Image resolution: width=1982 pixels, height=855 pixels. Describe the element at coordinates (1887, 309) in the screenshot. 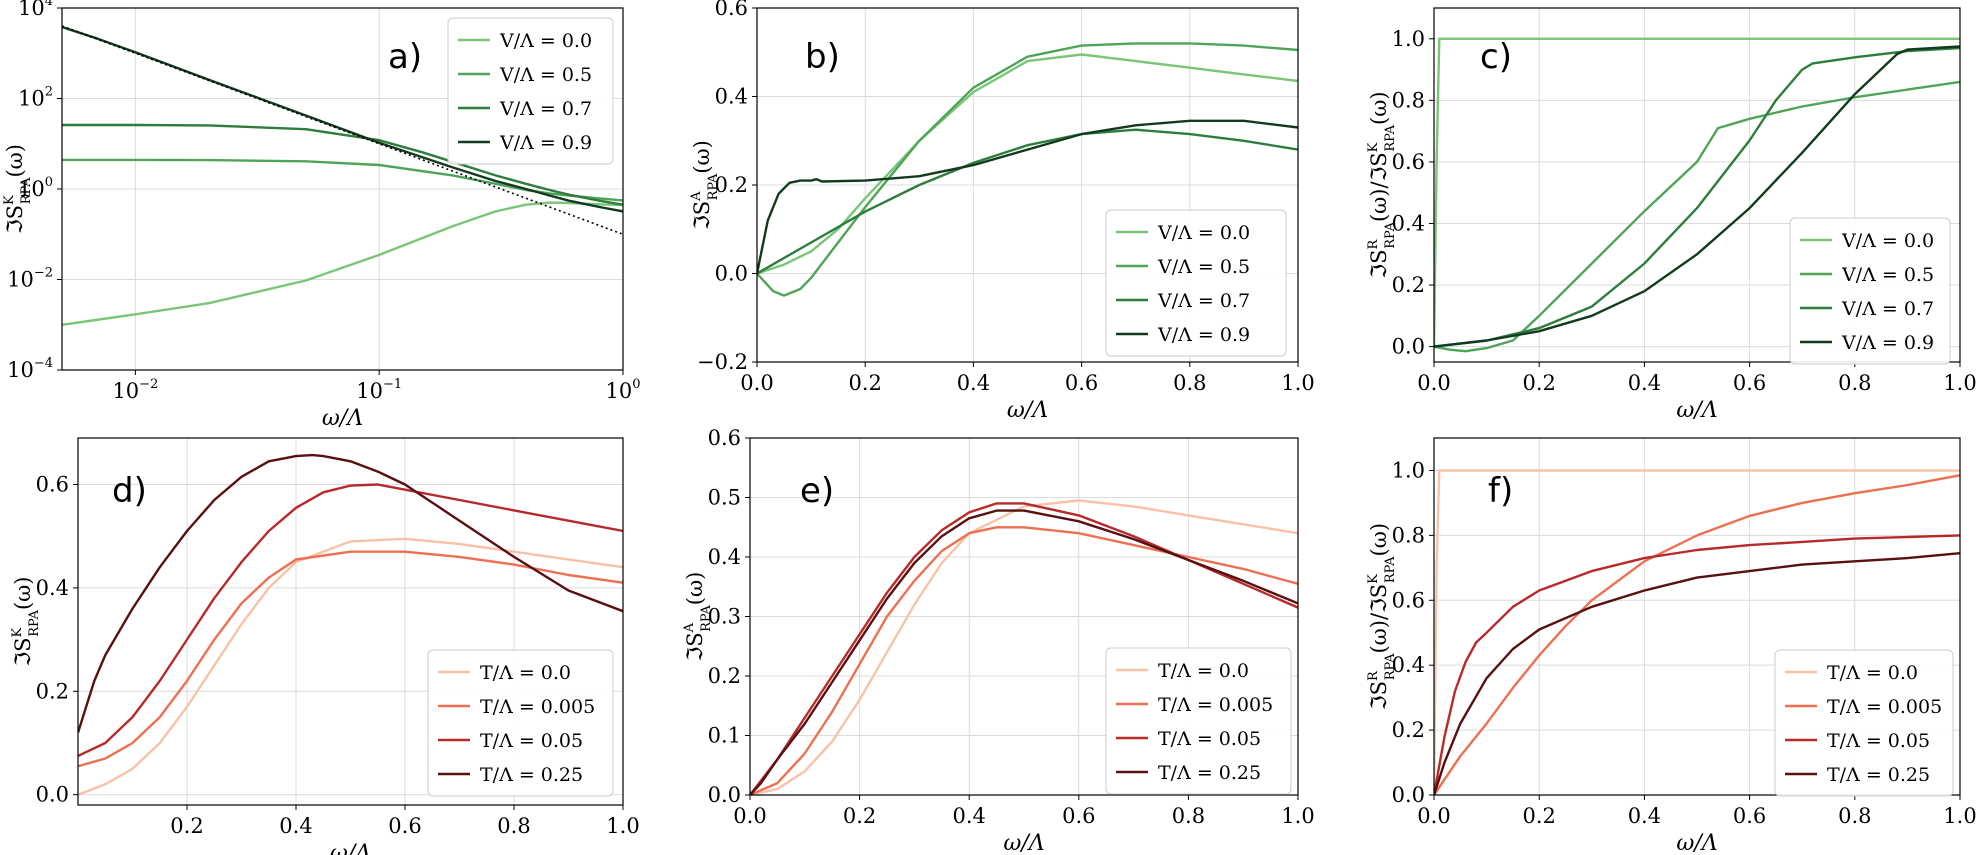

I see `legend-label: V/Λ = 0.7` at that location.